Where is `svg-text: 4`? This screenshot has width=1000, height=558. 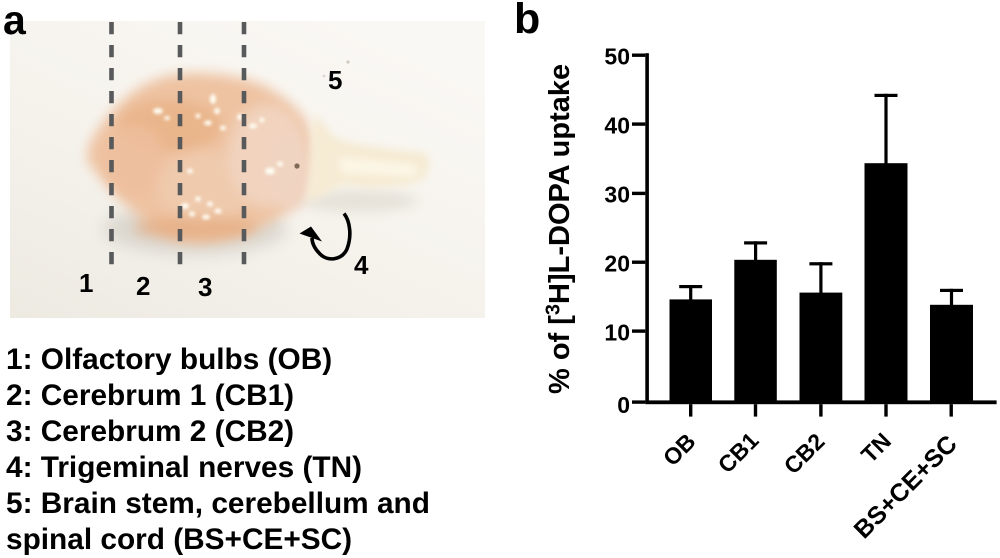
svg-text: 4 is located at coordinates (361, 265).